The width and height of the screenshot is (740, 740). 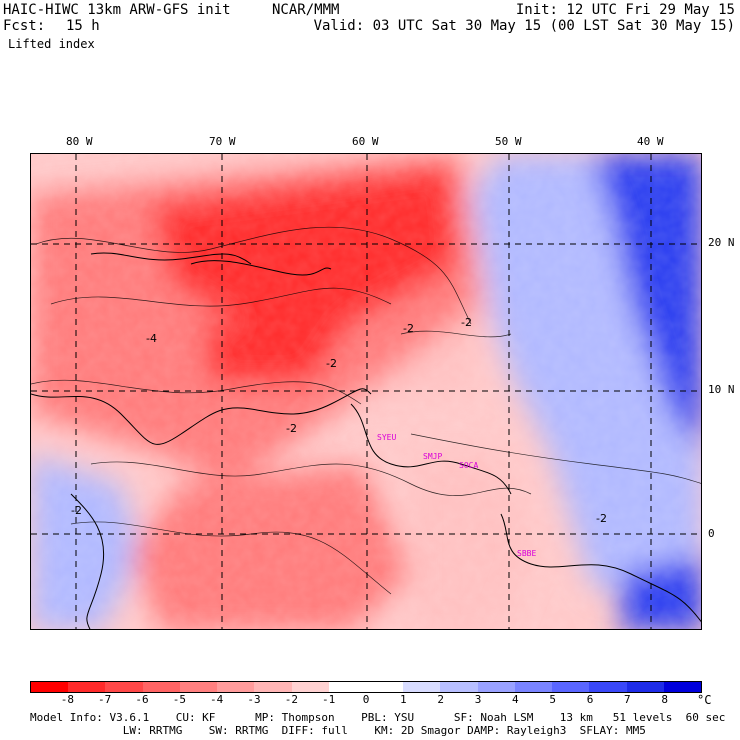 What do you see at coordinates (105, 699) in the screenshot?
I see `colorbar-tick-label: -7` at bounding box center [105, 699].